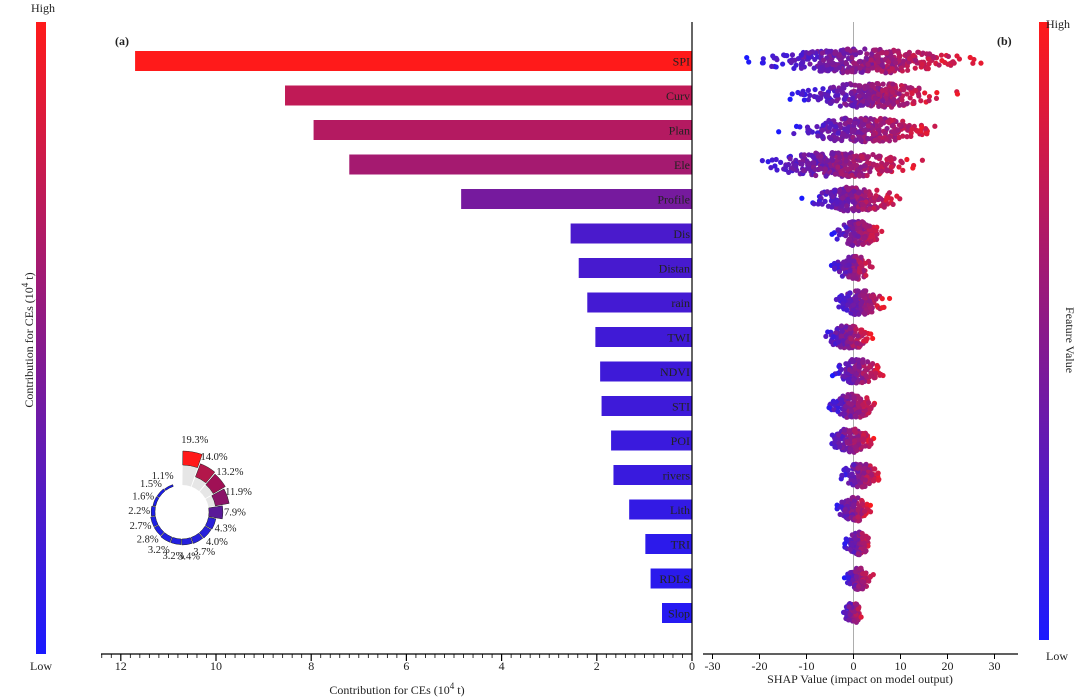 This screenshot has height=699, width=1080. Describe the element at coordinates (37, 337) in the screenshot. I see `colorbar-left: High Low Contribution for CEs (104 t)` at that location.